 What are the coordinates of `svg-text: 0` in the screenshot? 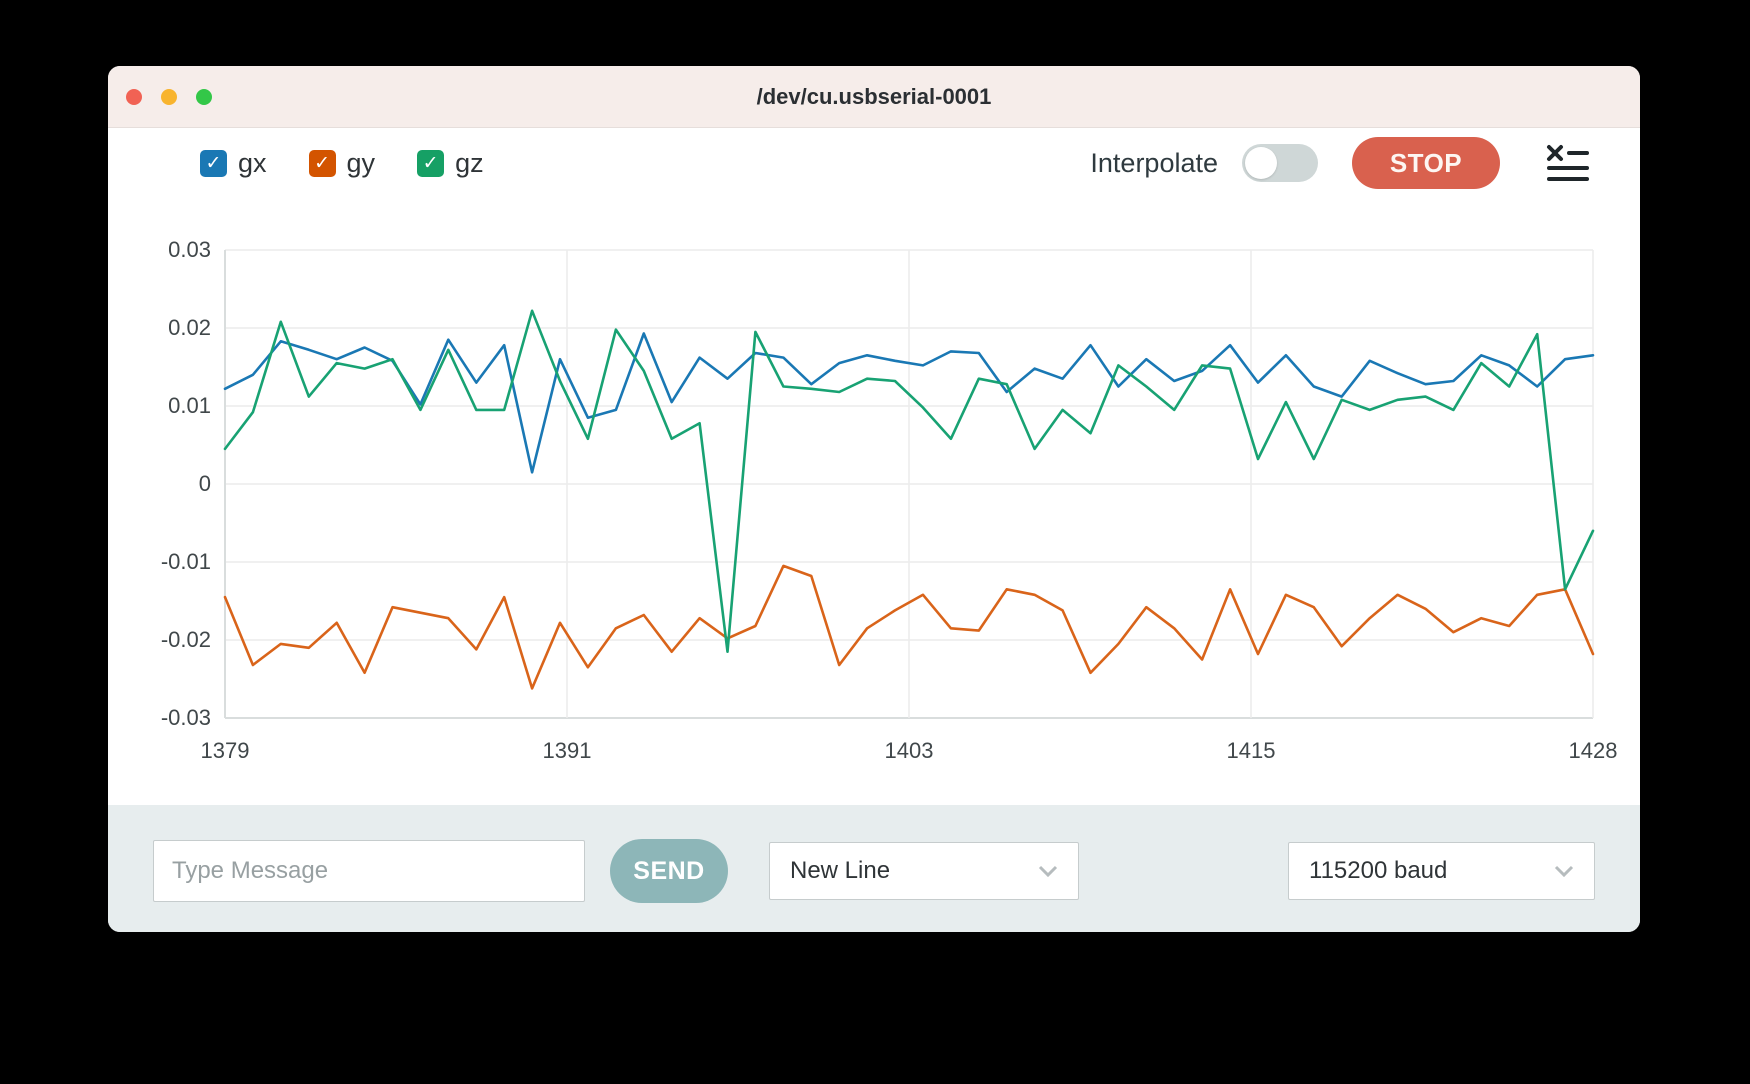 It's located at (205, 483).